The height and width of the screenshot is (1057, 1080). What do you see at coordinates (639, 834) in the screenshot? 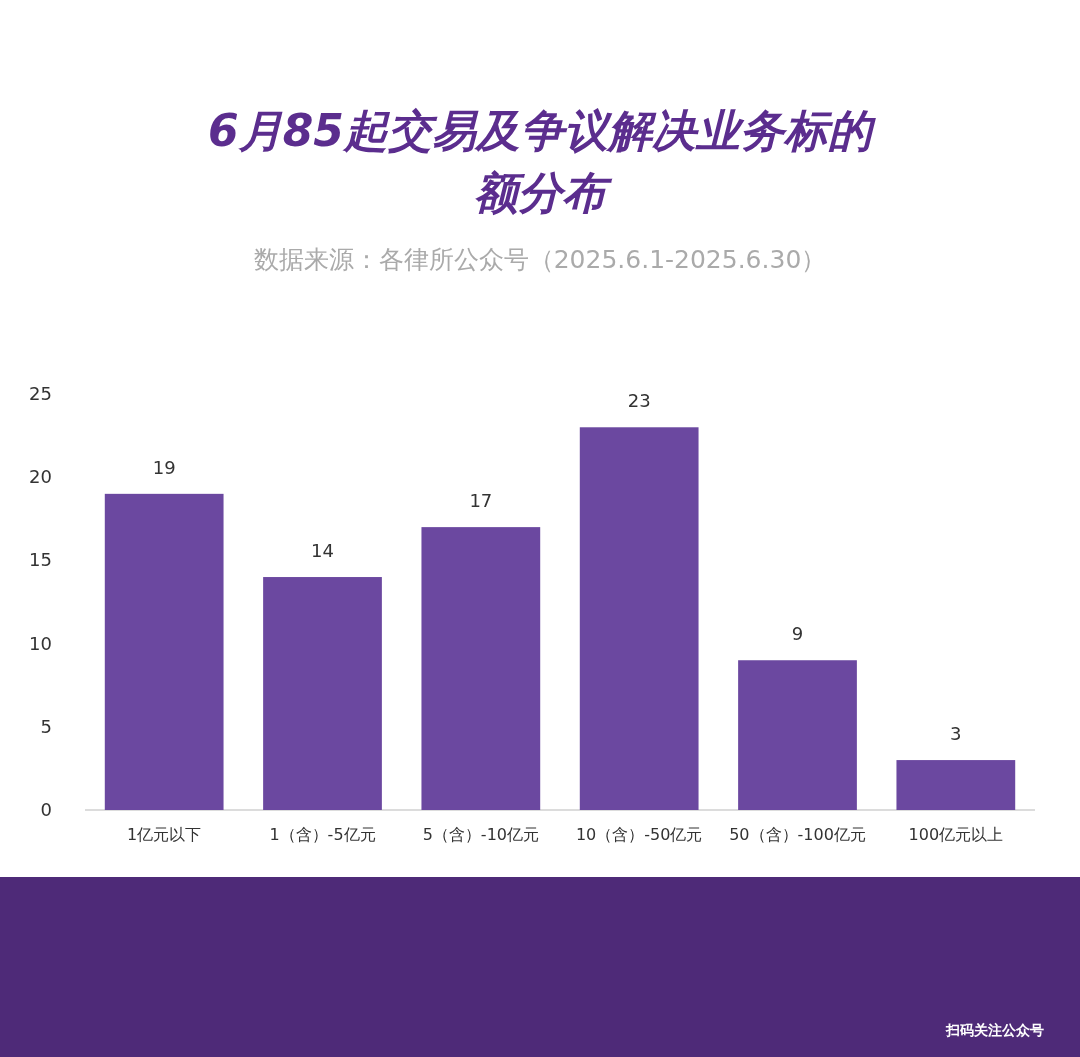
I see `x-tick-label: 10（含）-50亿元` at bounding box center [639, 834].